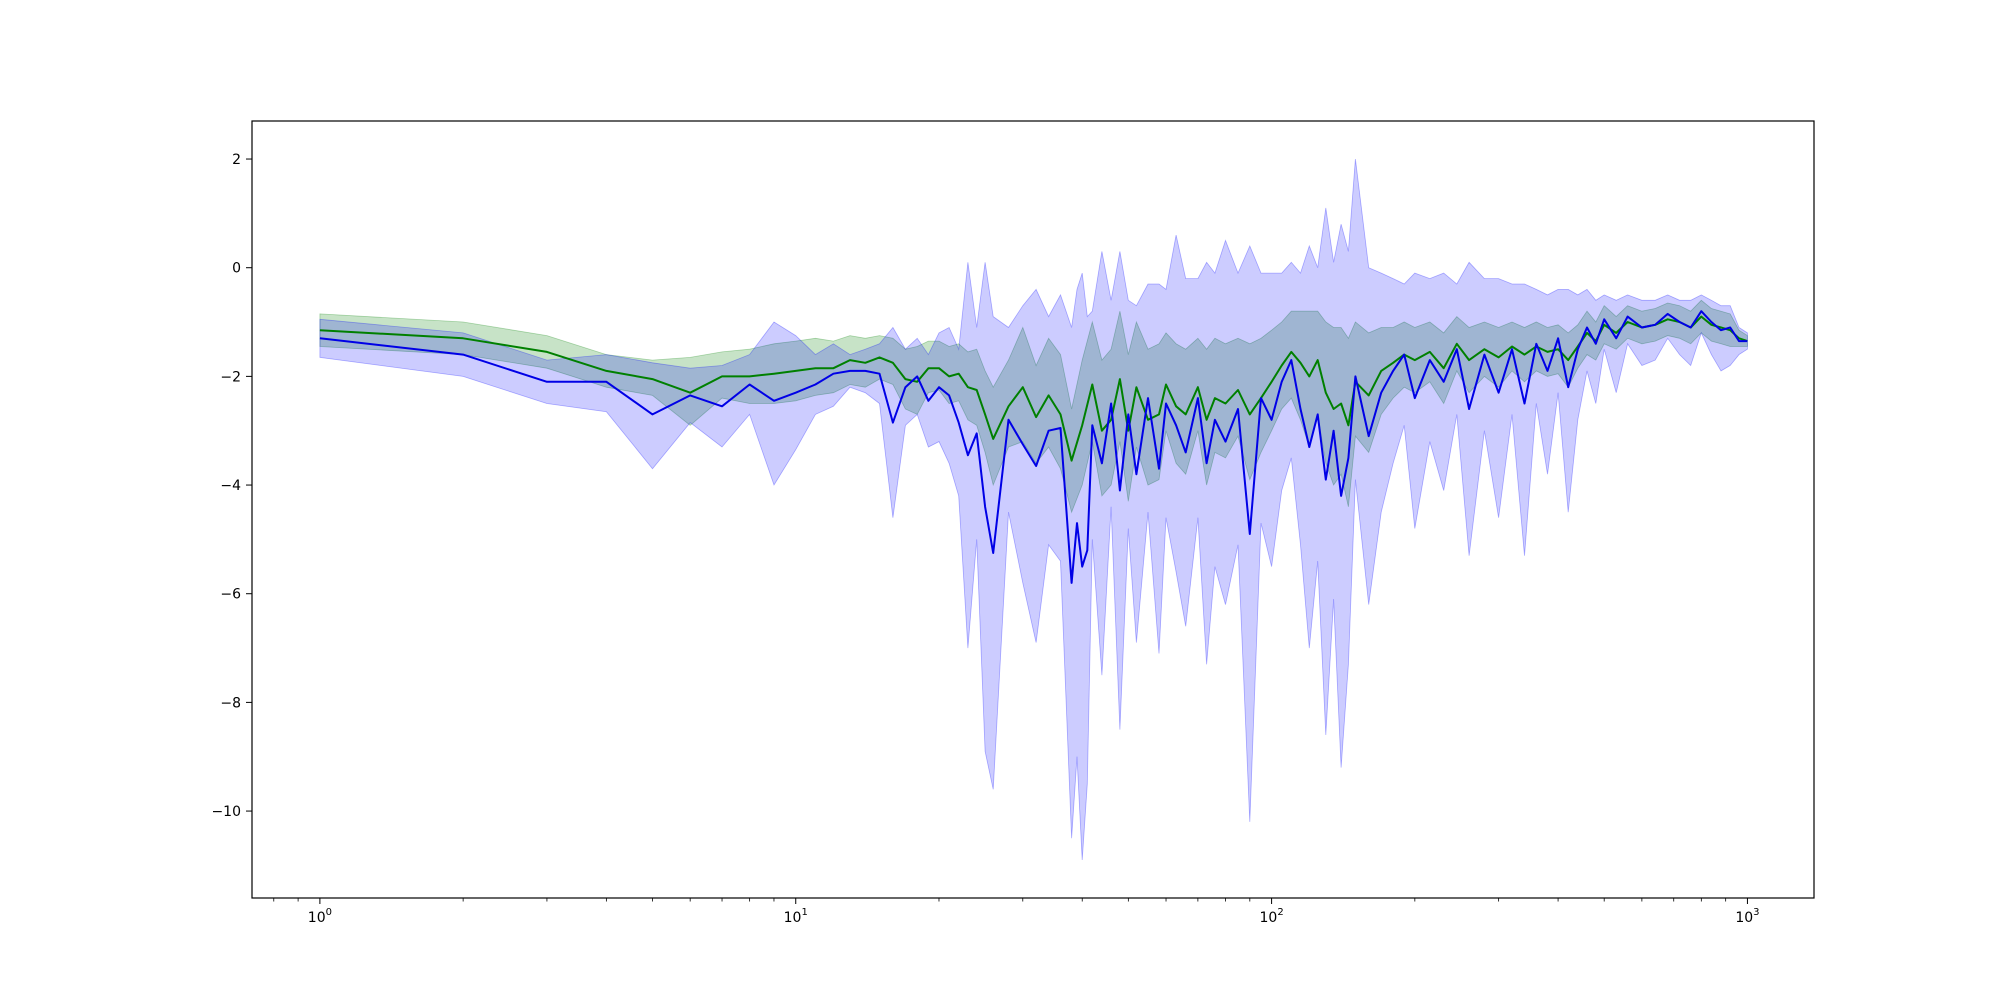 This screenshot has height=1004, width=2000. I want to click on x-tick-label: 10¹, so click(796, 916).